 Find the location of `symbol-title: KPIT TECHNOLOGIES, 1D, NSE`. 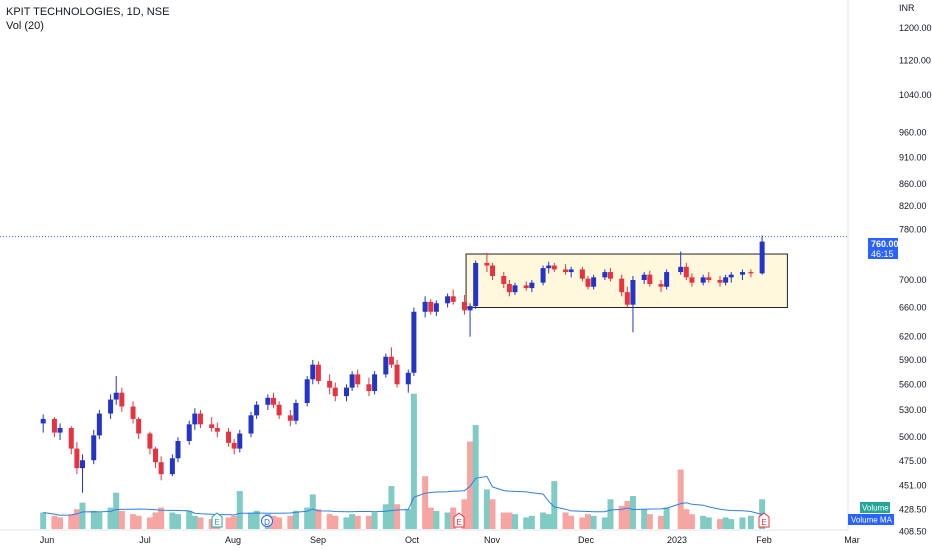

symbol-title: KPIT TECHNOLOGIES, 1D, NSE is located at coordinates (88, 12).